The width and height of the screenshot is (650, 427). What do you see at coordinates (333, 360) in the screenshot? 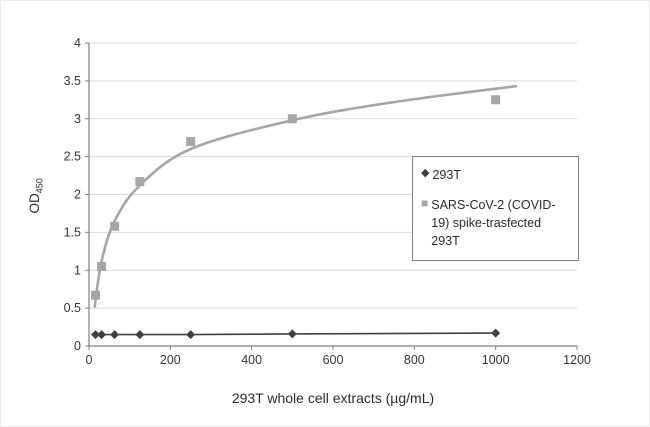
I see `svg-text: 600` at bounding box center [333, 360].